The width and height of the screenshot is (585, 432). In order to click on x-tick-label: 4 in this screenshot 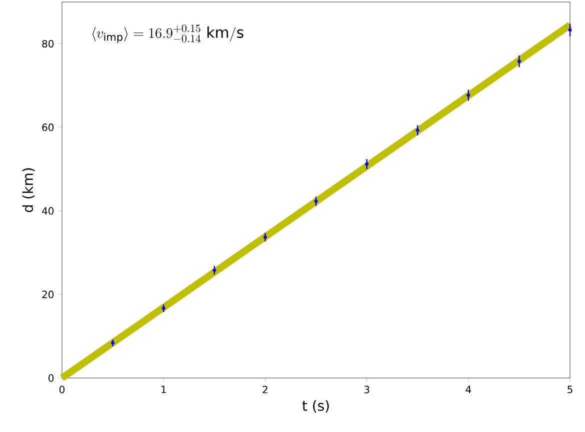, I will do `click(469, 390)`.